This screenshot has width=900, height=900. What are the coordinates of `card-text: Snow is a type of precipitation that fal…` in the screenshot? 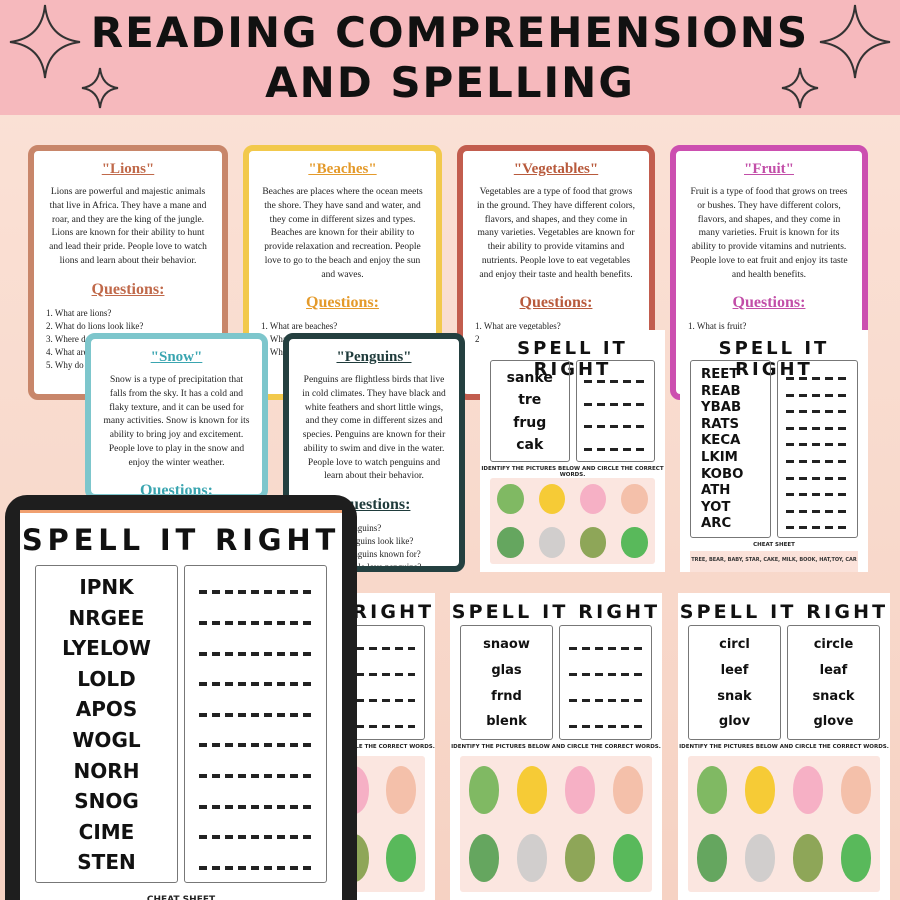 It's located at (176, 421).